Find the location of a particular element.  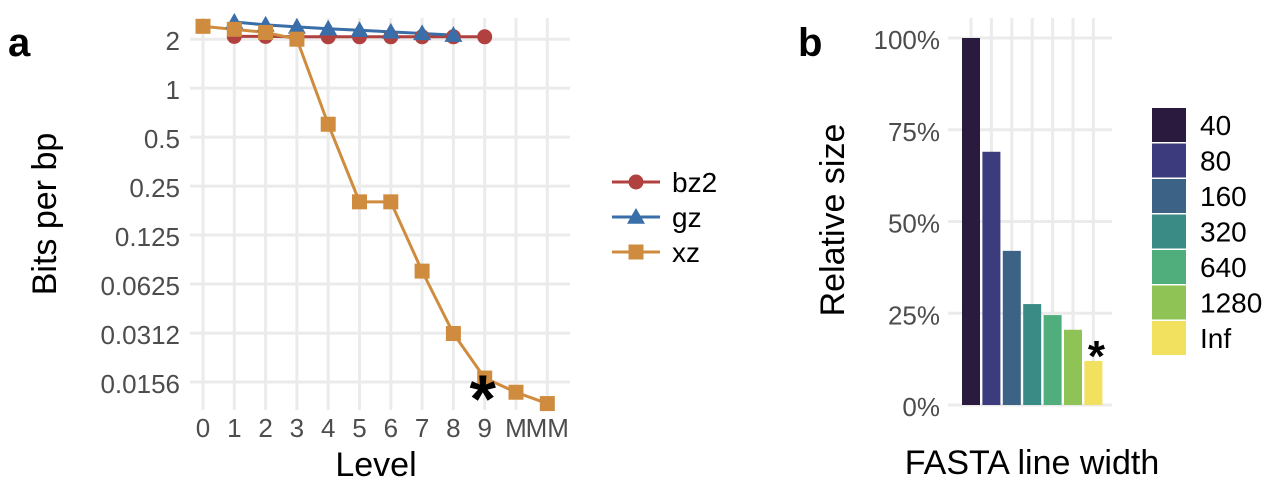

panel-a-x-tick-label: 7 is located at coordinates (422, 428).